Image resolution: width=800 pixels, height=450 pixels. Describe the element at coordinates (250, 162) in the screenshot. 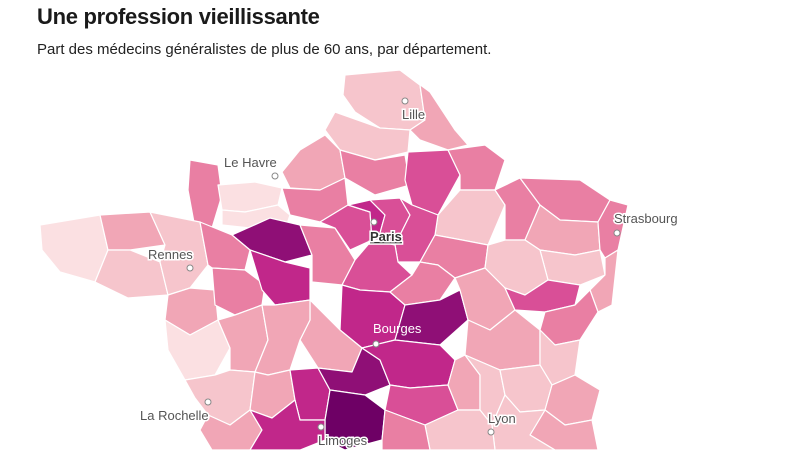

I see `city-label-le-havre: Le Havre` at that location.